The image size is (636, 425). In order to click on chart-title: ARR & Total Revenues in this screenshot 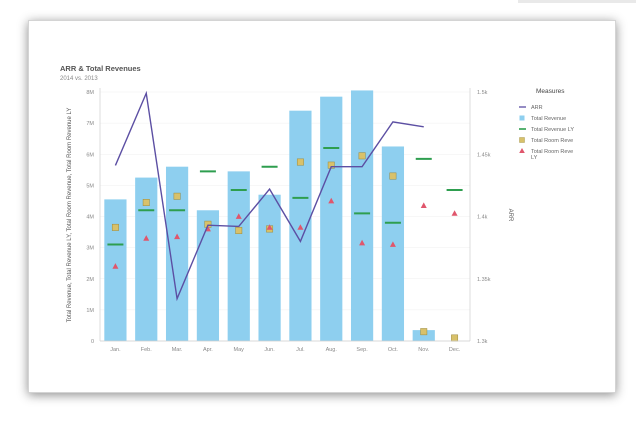, I will do `click(100, 68)`.